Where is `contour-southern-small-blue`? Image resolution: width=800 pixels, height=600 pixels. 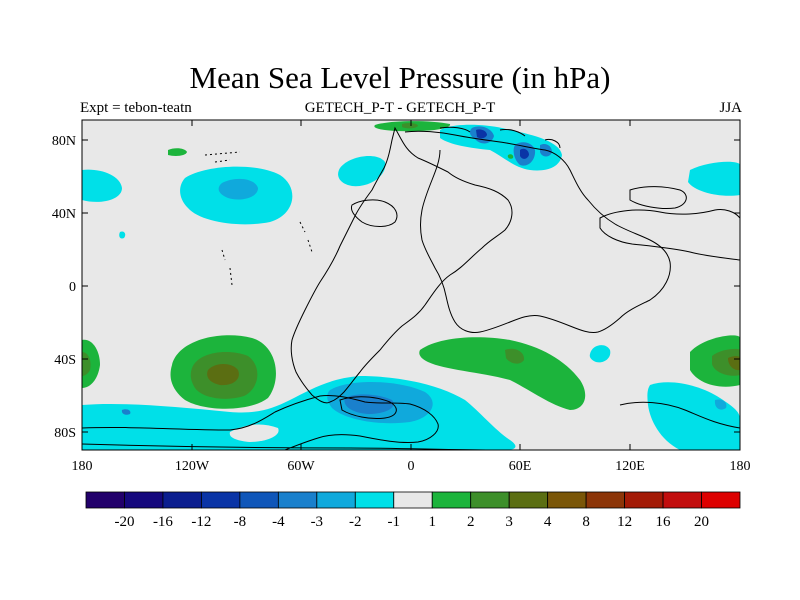
contour-southern-small-blue is located at coordinates (126, 412).